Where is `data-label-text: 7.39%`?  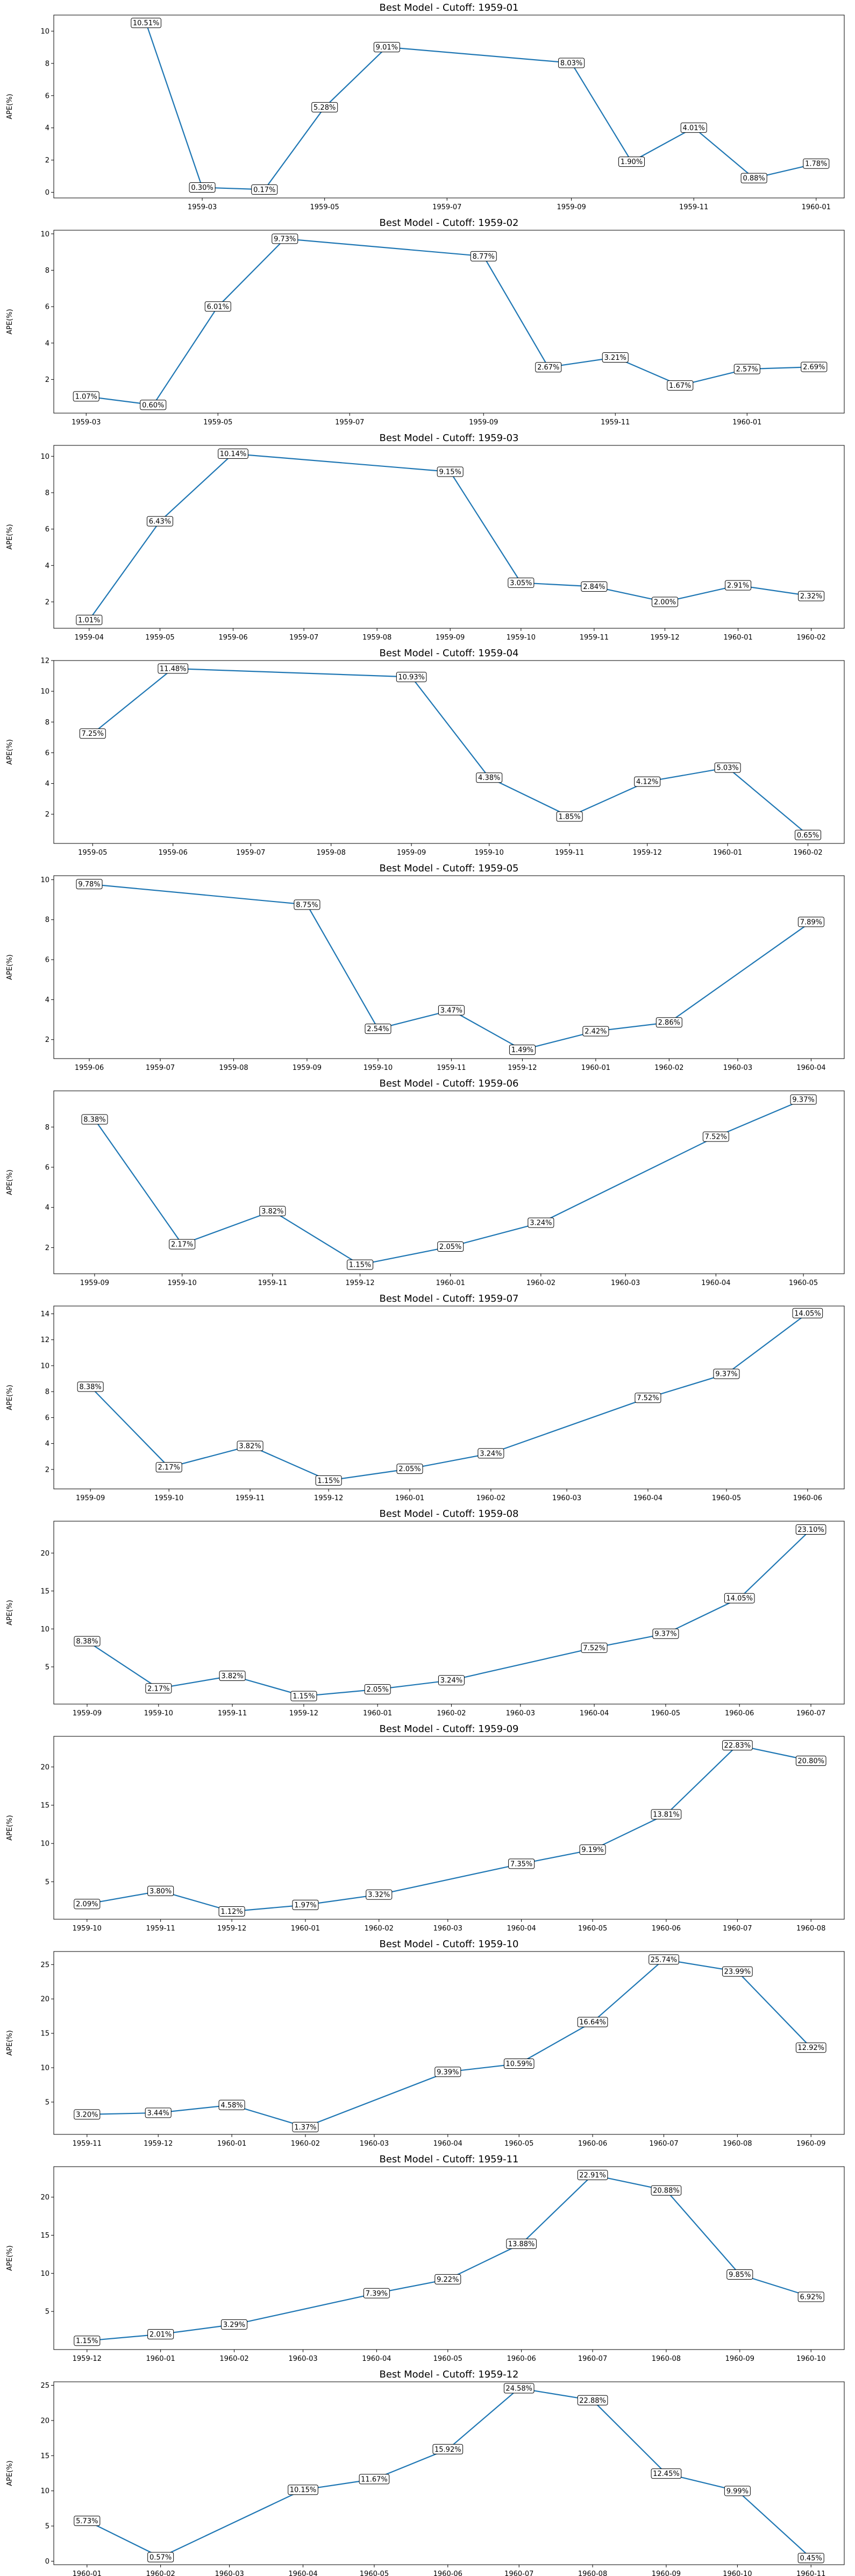
data-label-text: 7.39% is located at coordinates (377, 2294).